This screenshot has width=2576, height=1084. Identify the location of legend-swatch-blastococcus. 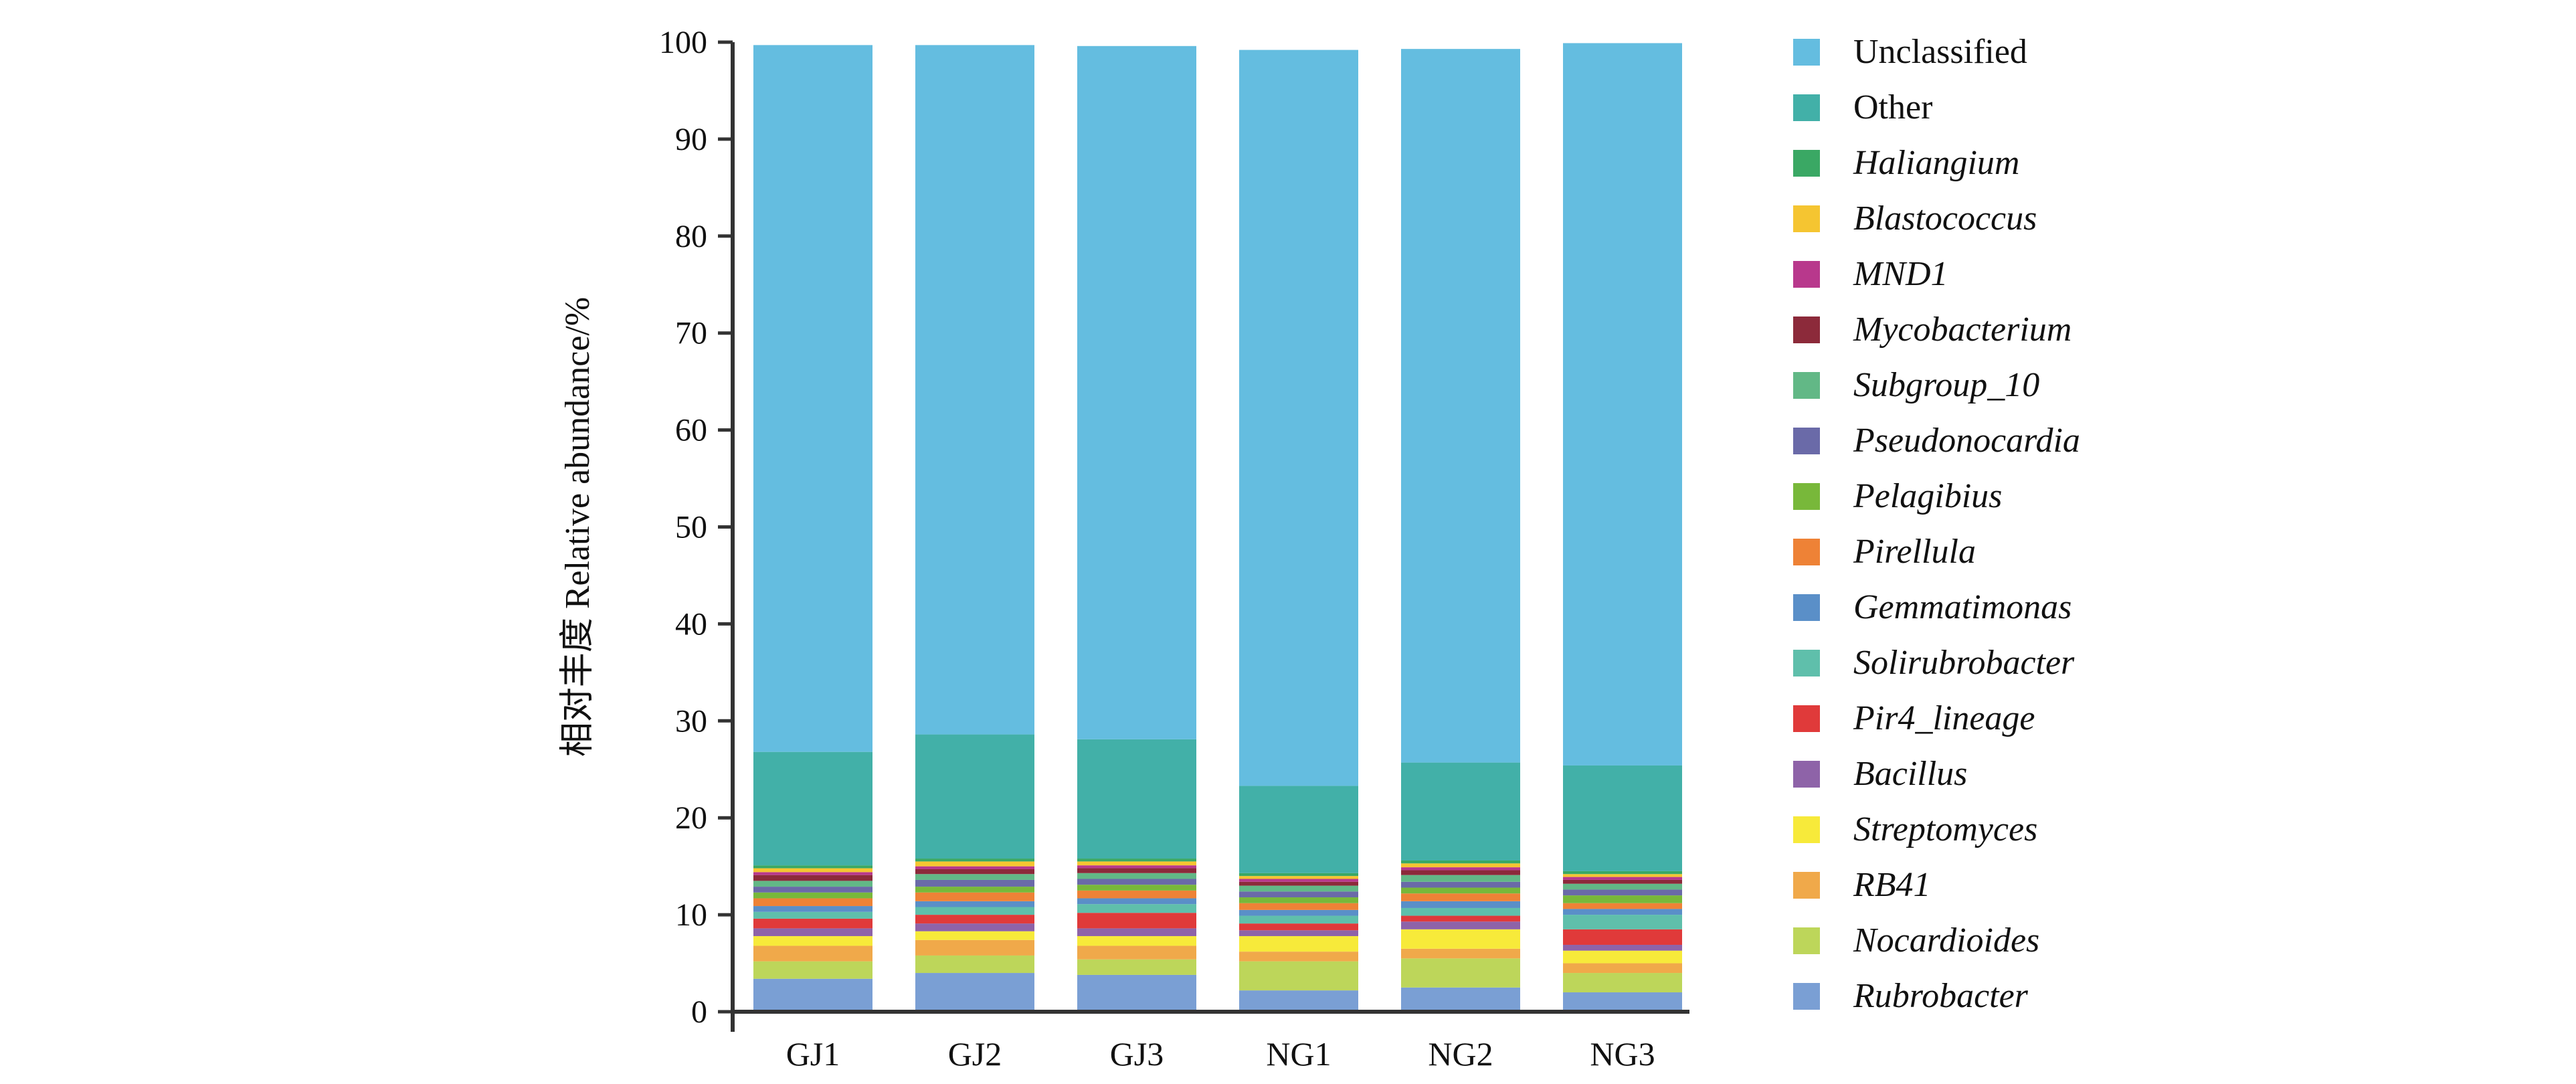
(1806, 218).